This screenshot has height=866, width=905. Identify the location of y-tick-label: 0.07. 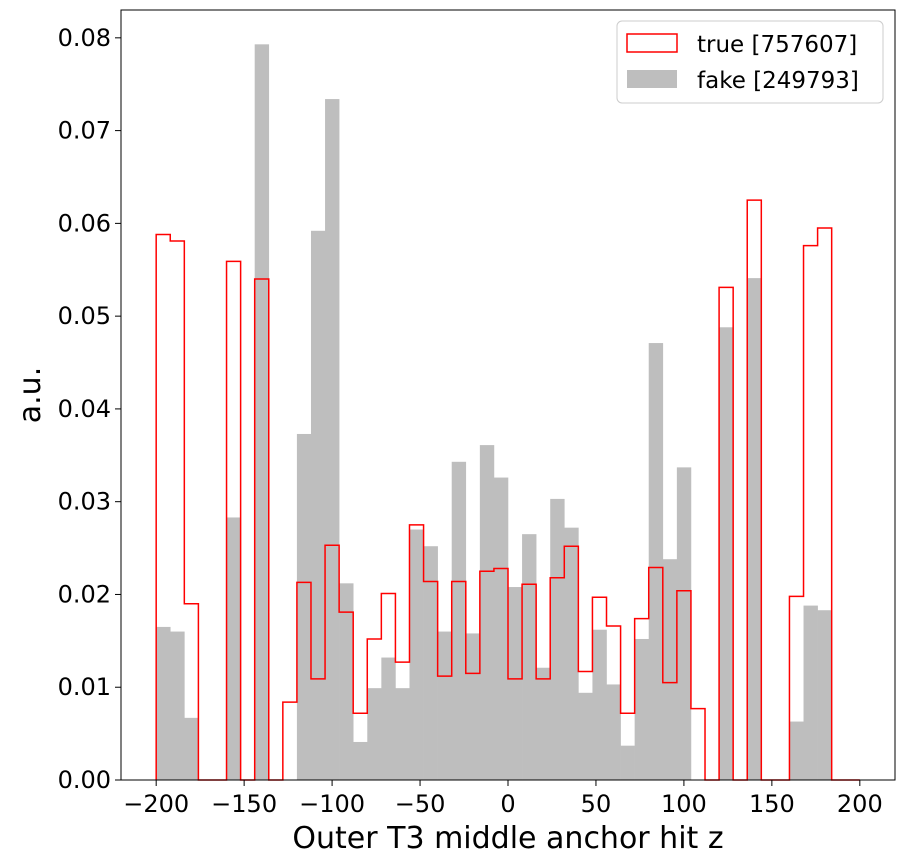
(84, 131).